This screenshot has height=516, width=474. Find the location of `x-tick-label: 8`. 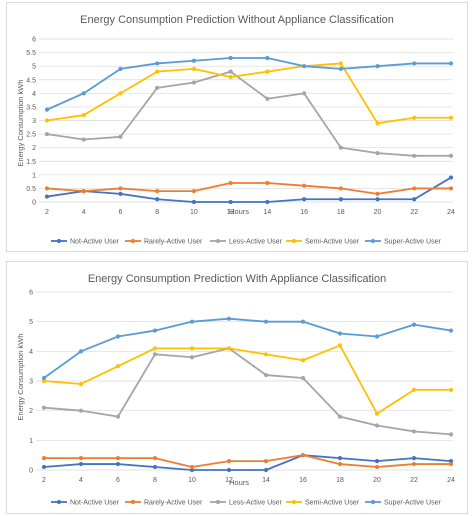

x-tick-label: 8 is located at coordinates (155, 480).